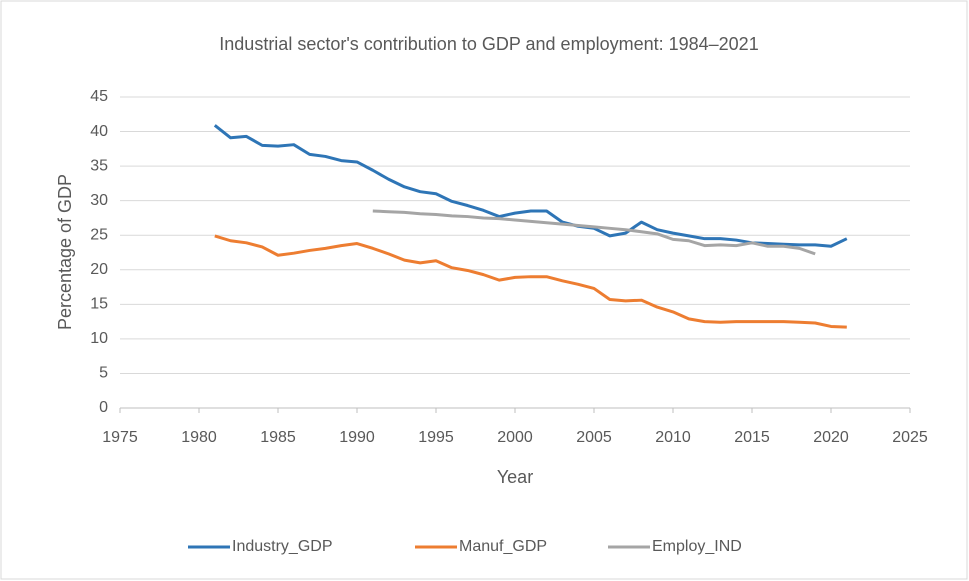  Describe the element at coordinates (65, 252) in the screenshot. I see `y-axis-title: Percentage of GDP` at that location.